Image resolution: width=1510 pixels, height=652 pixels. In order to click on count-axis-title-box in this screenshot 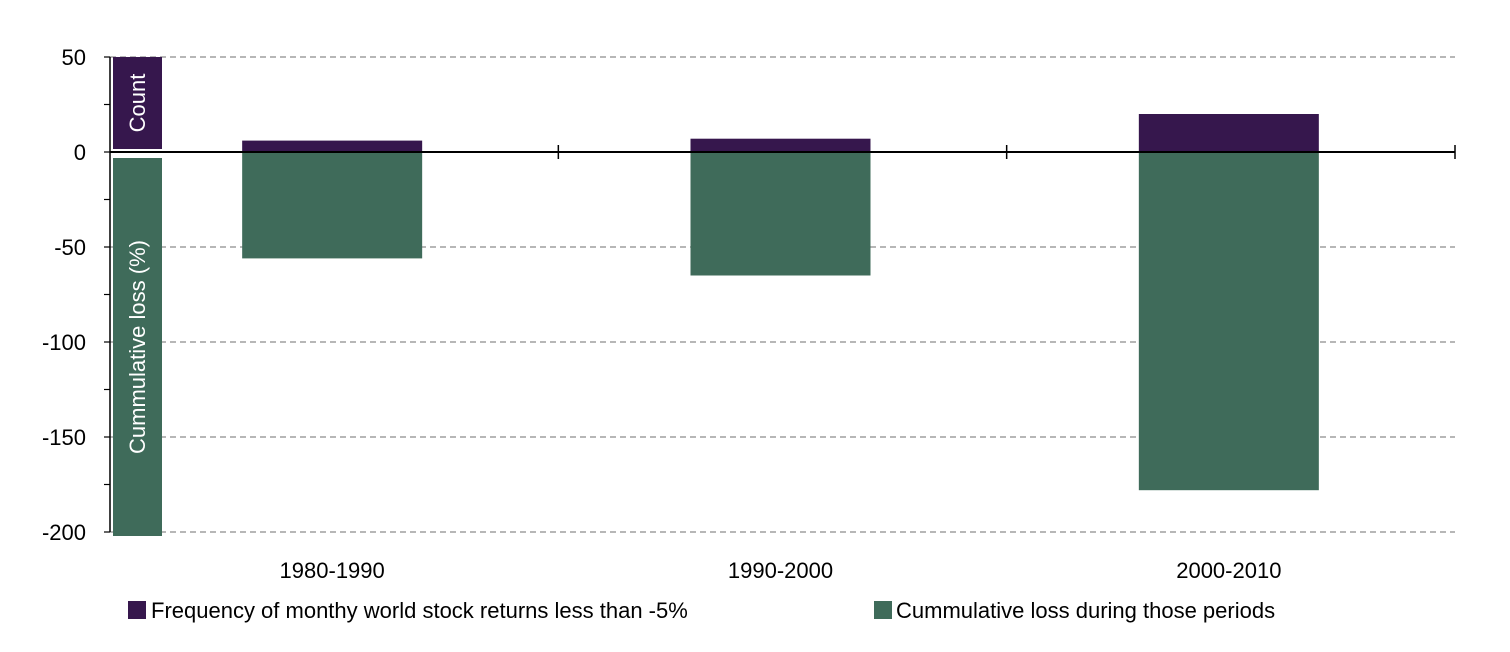, I will do `click(137, 103)`.